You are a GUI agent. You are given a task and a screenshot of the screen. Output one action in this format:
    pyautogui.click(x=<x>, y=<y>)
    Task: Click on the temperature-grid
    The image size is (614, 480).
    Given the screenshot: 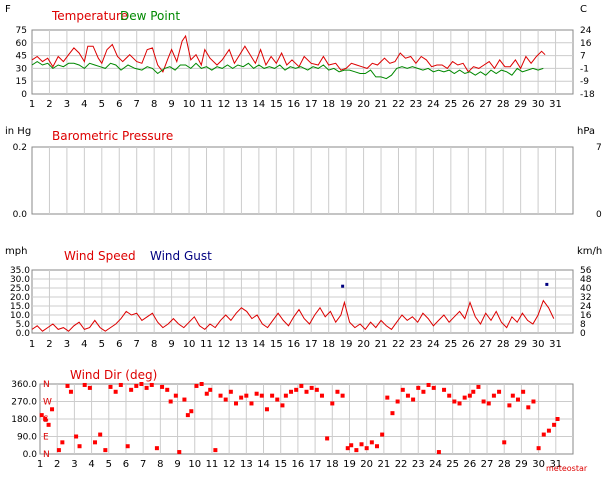 What is the action you would take?
    pyautogui.click(x=302, y=62)
    